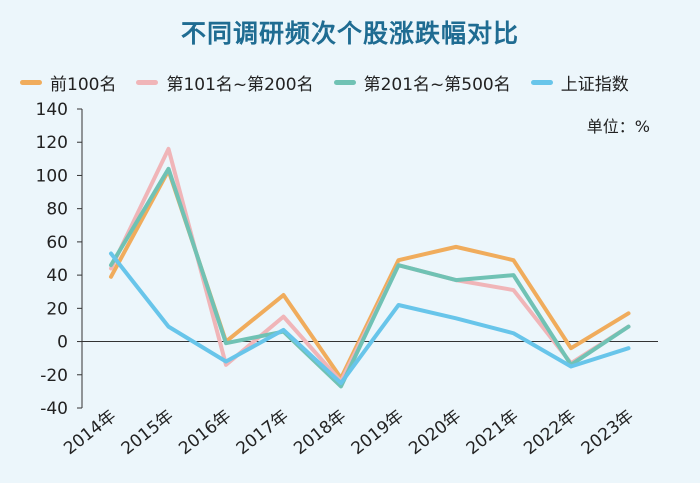 The width and height of the screenshot is (700, 483). Describe the element at coordinates (435, 432) in the screenshot. I see `x-tick-label: 2020年` at that location.